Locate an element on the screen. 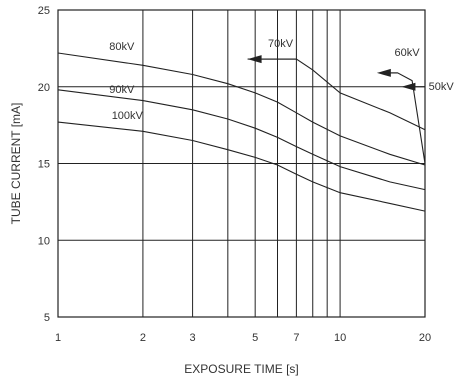 The height and width of the screenshot is (381, 463). x-tick-label-20: 20 is located at coordinates (425, 338).